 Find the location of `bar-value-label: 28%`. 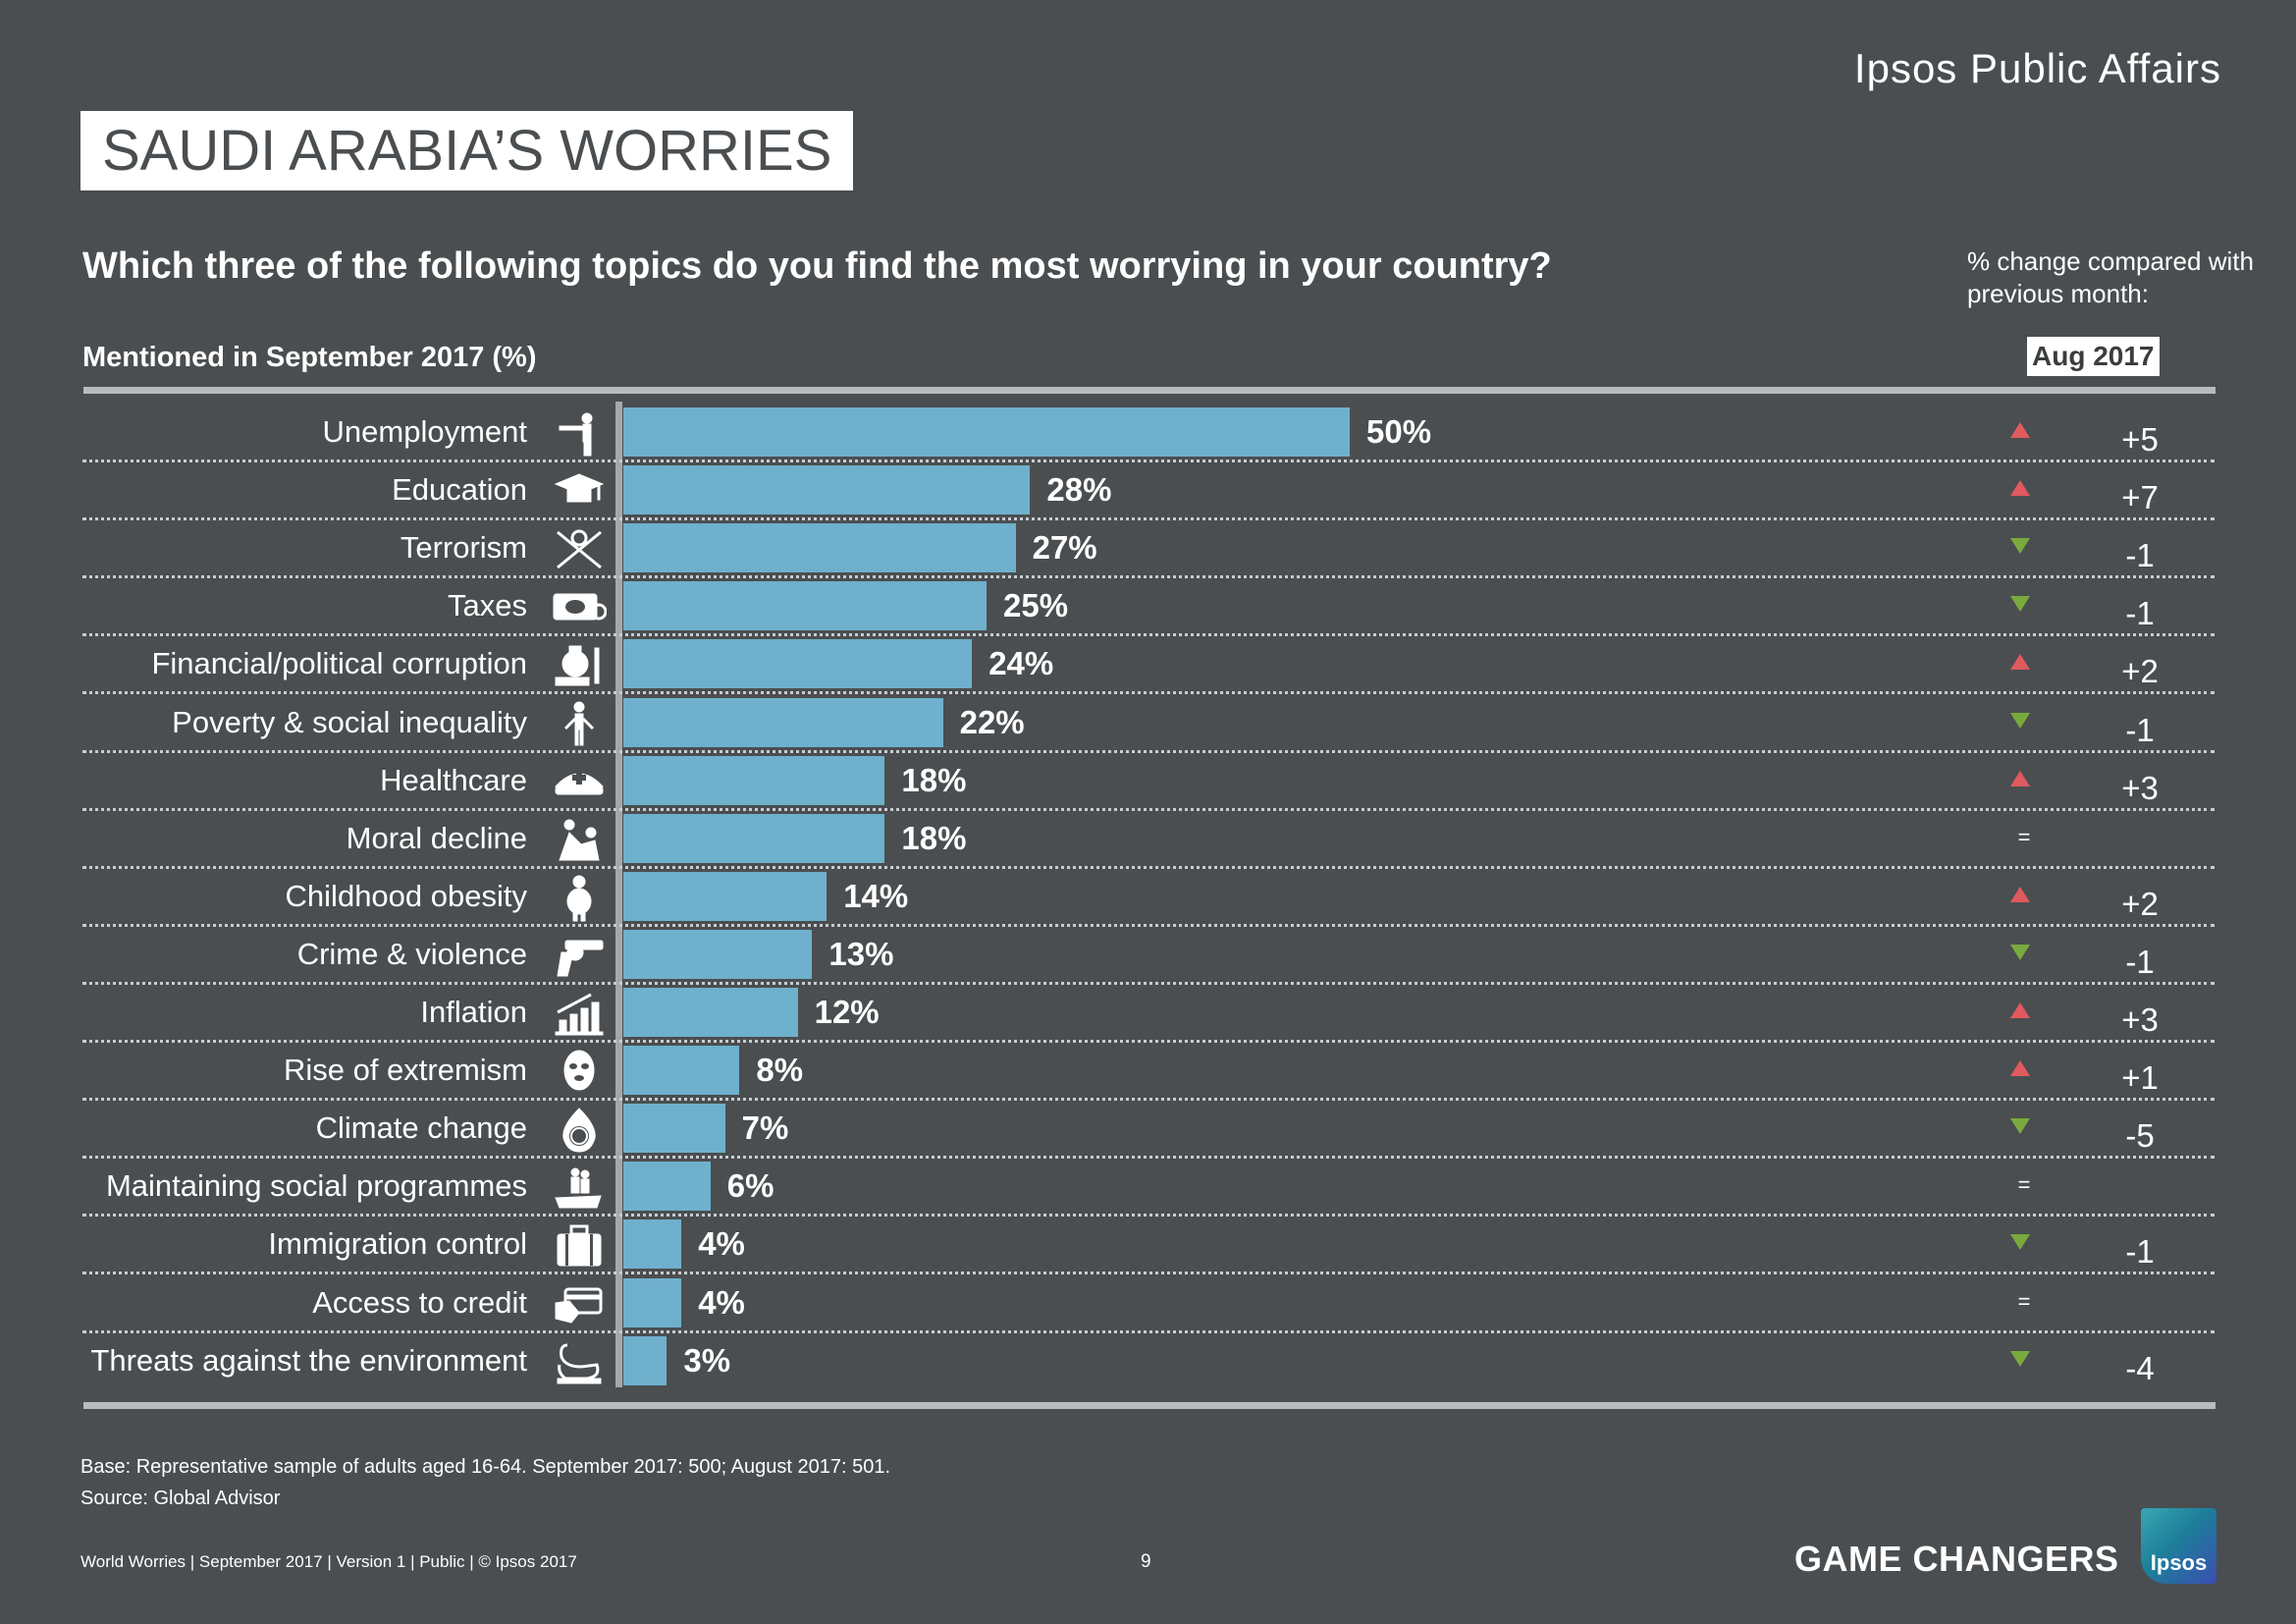

bar-value-label: 28% is located at coordinates (1079, 490).